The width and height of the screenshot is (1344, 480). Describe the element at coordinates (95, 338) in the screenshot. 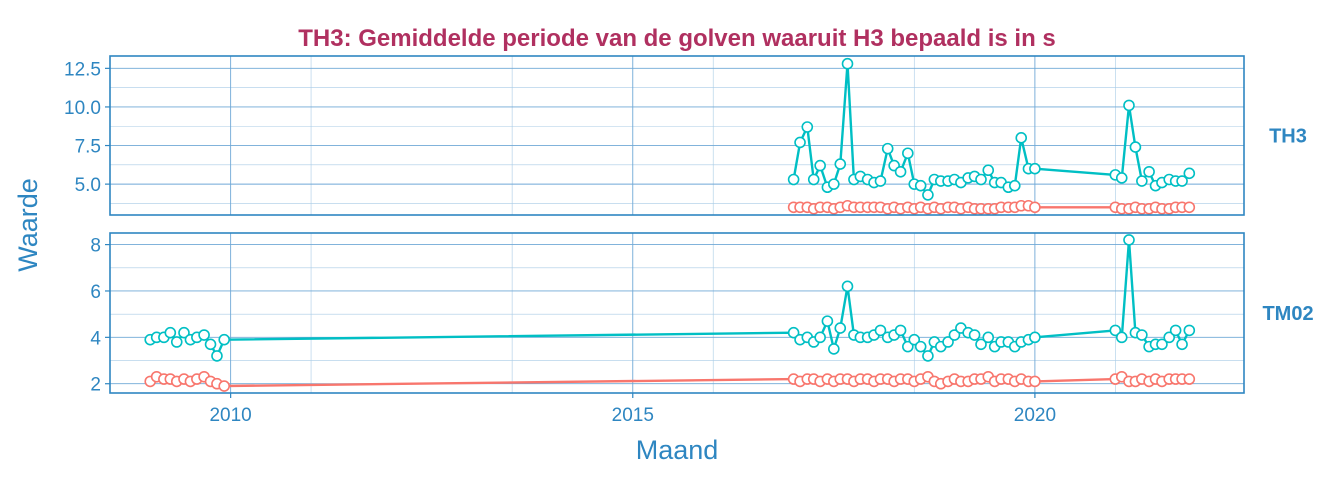

I see `y-tick-label: 4` at that location.